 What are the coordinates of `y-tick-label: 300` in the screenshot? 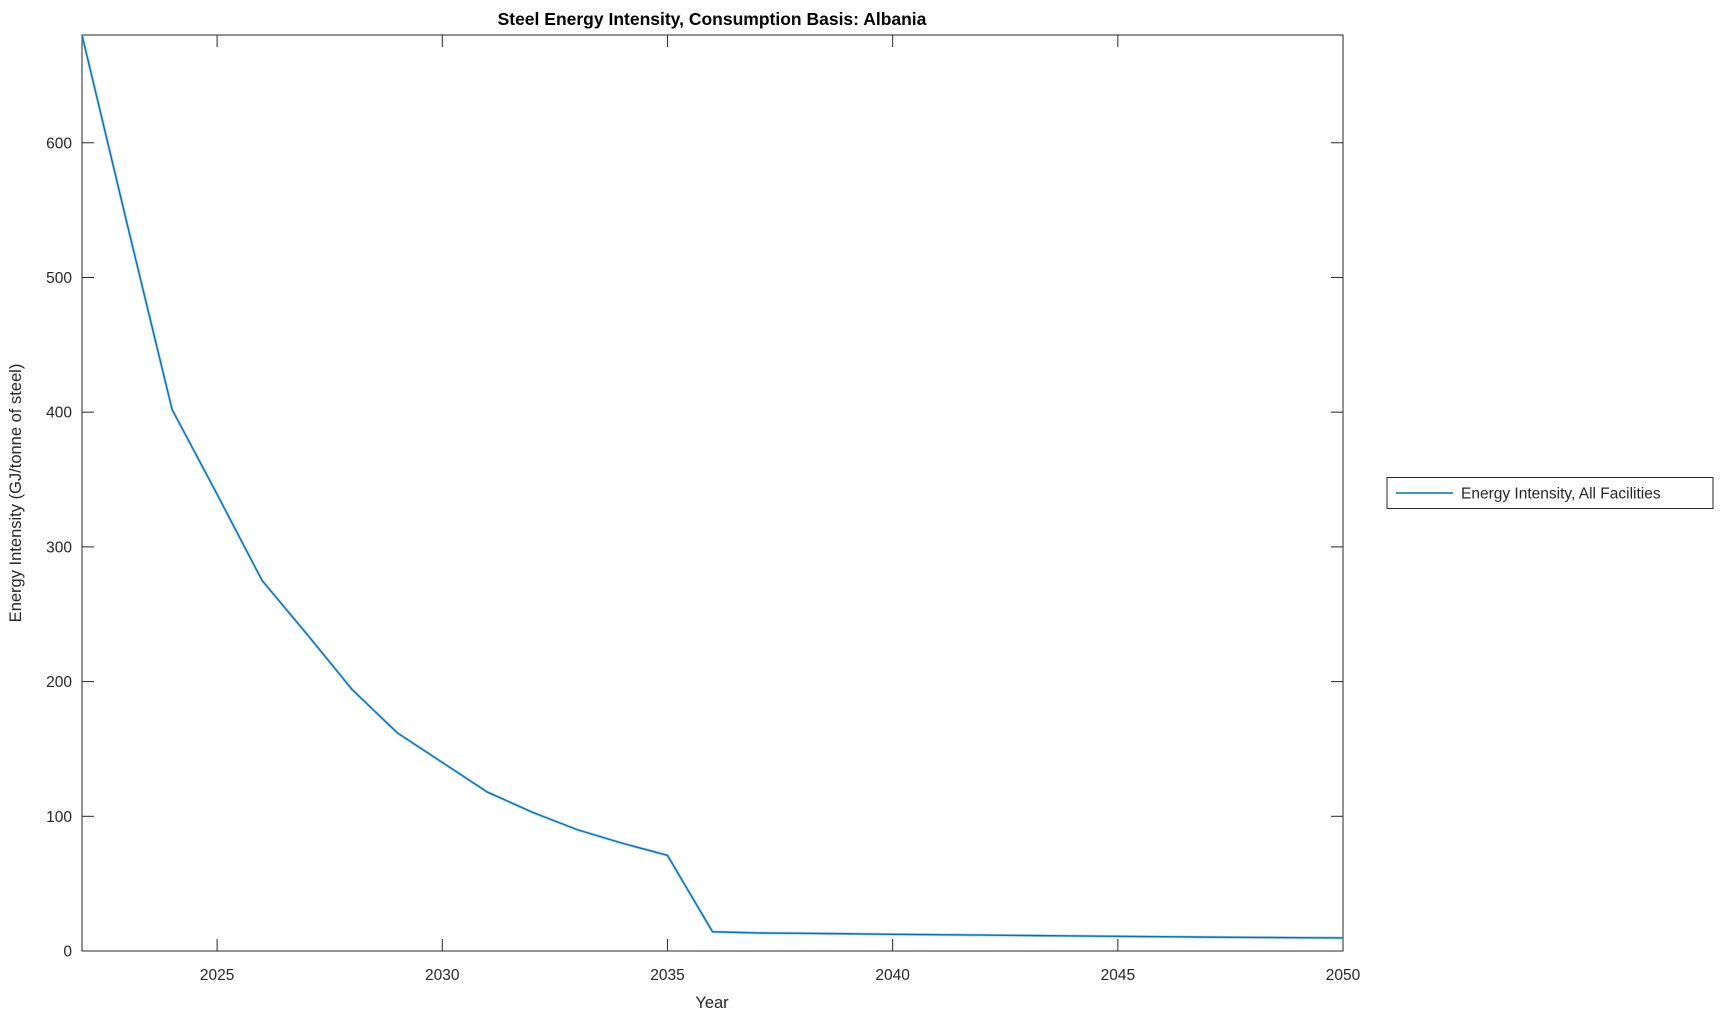 It's located at (59, 547).